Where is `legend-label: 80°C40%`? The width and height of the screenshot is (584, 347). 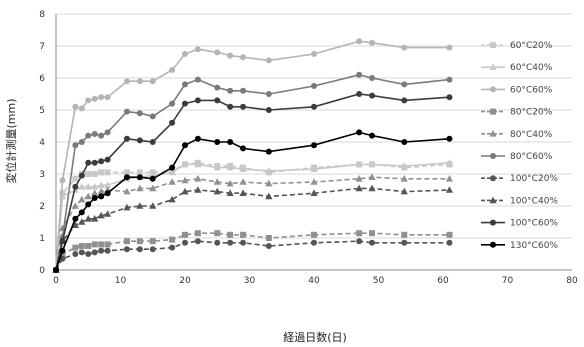 legend-label: 80°C40% is located at coordinates (531, 135).